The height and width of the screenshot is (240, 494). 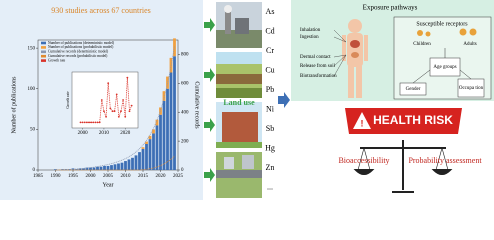 What do you see at coordinates (178, 176) in the screenshot?
I see `x-tick-label: 2025` at bounding box center [178, 176].